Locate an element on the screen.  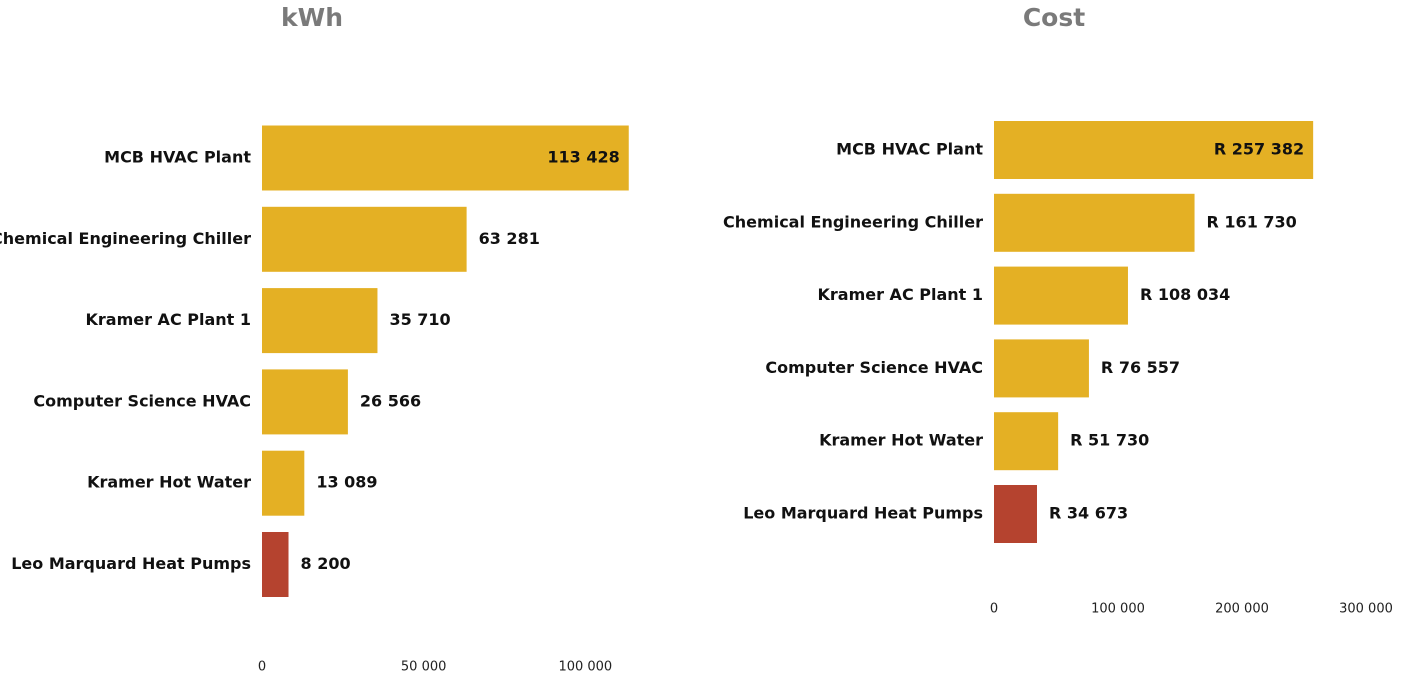
value-label: R 76 557 is located at coordinates (1140, 367).